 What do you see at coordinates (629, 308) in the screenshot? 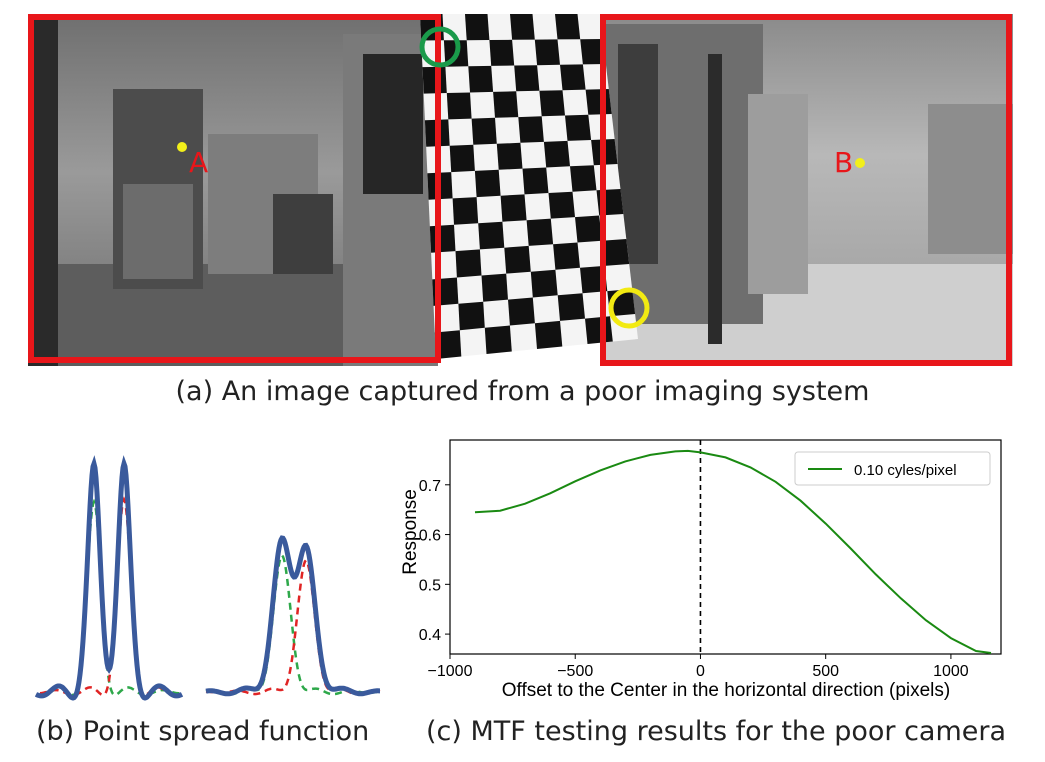
I see `corner-circle-yellow` at bounding box center [629, 308].